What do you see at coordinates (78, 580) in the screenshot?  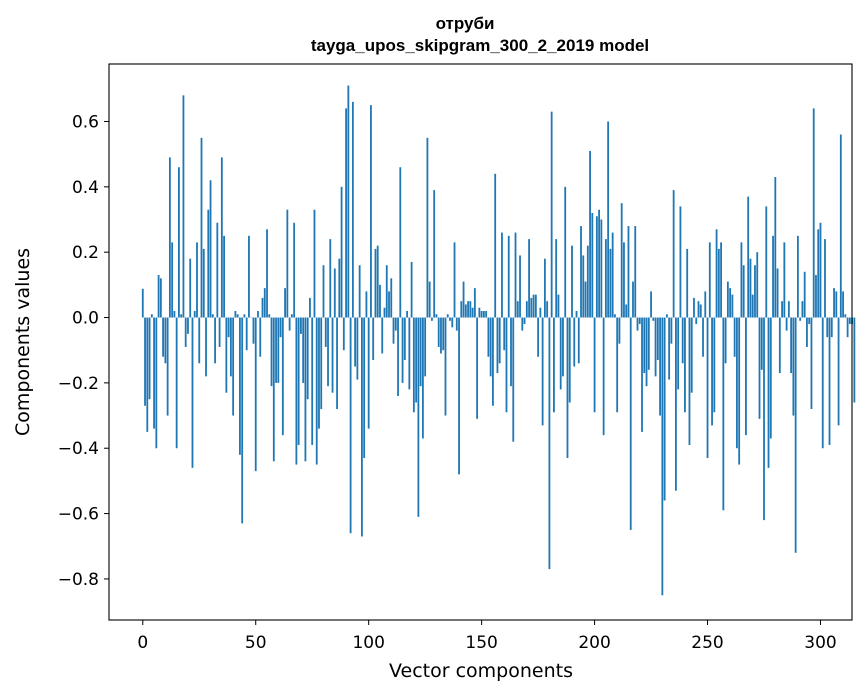 I see `y-tick-label: −0.8` at bounding box center [78, 580].